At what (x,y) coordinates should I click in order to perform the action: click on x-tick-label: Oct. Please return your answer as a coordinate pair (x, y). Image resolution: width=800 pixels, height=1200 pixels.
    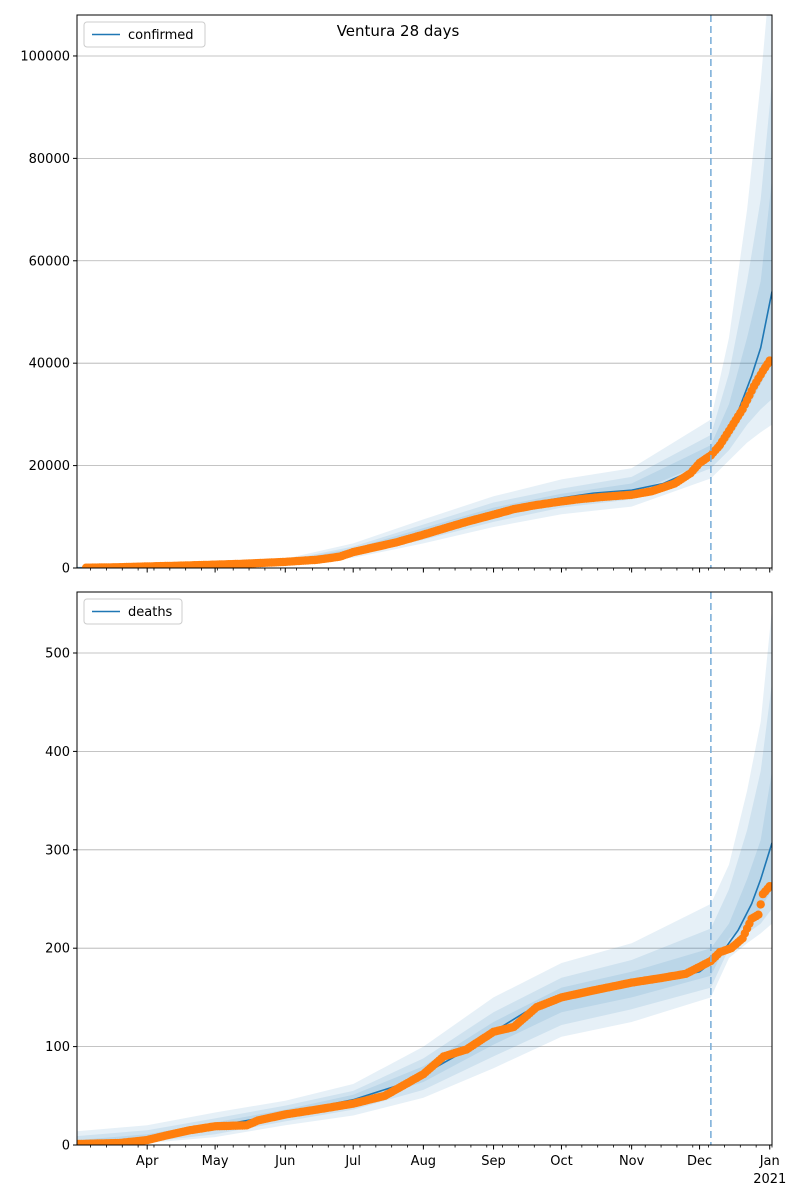
    Looking at the image, I should click on (561, 1161).